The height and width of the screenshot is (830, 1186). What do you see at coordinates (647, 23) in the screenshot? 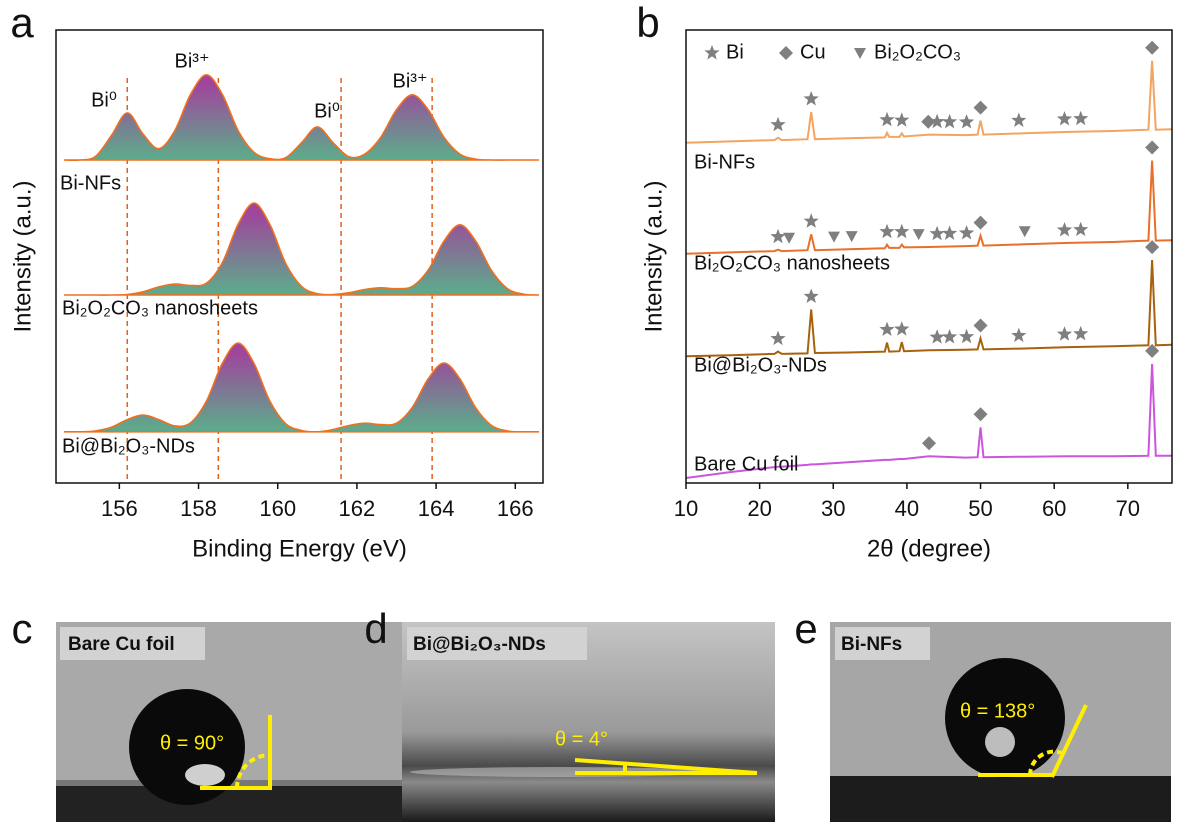
I see `panel-letter: b` at bounding box center [647, 23].